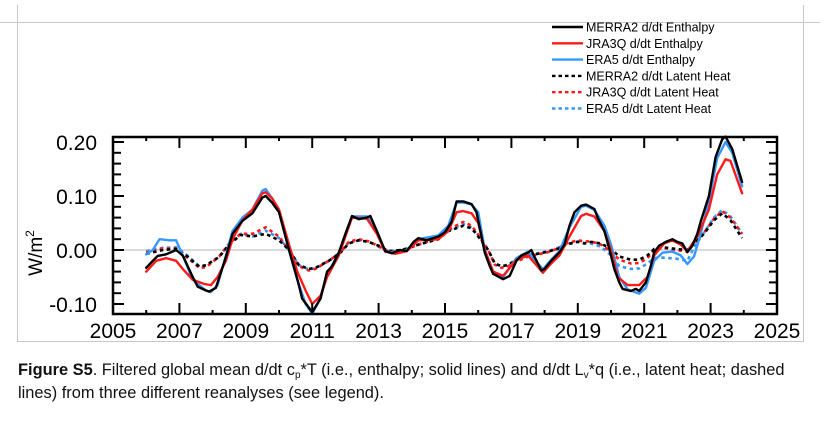 This screenshot has height=442, width=828. Describe the element at coordinates (76, 197) in the screenshot. I see `y-tick-label: 0.10` at that location.